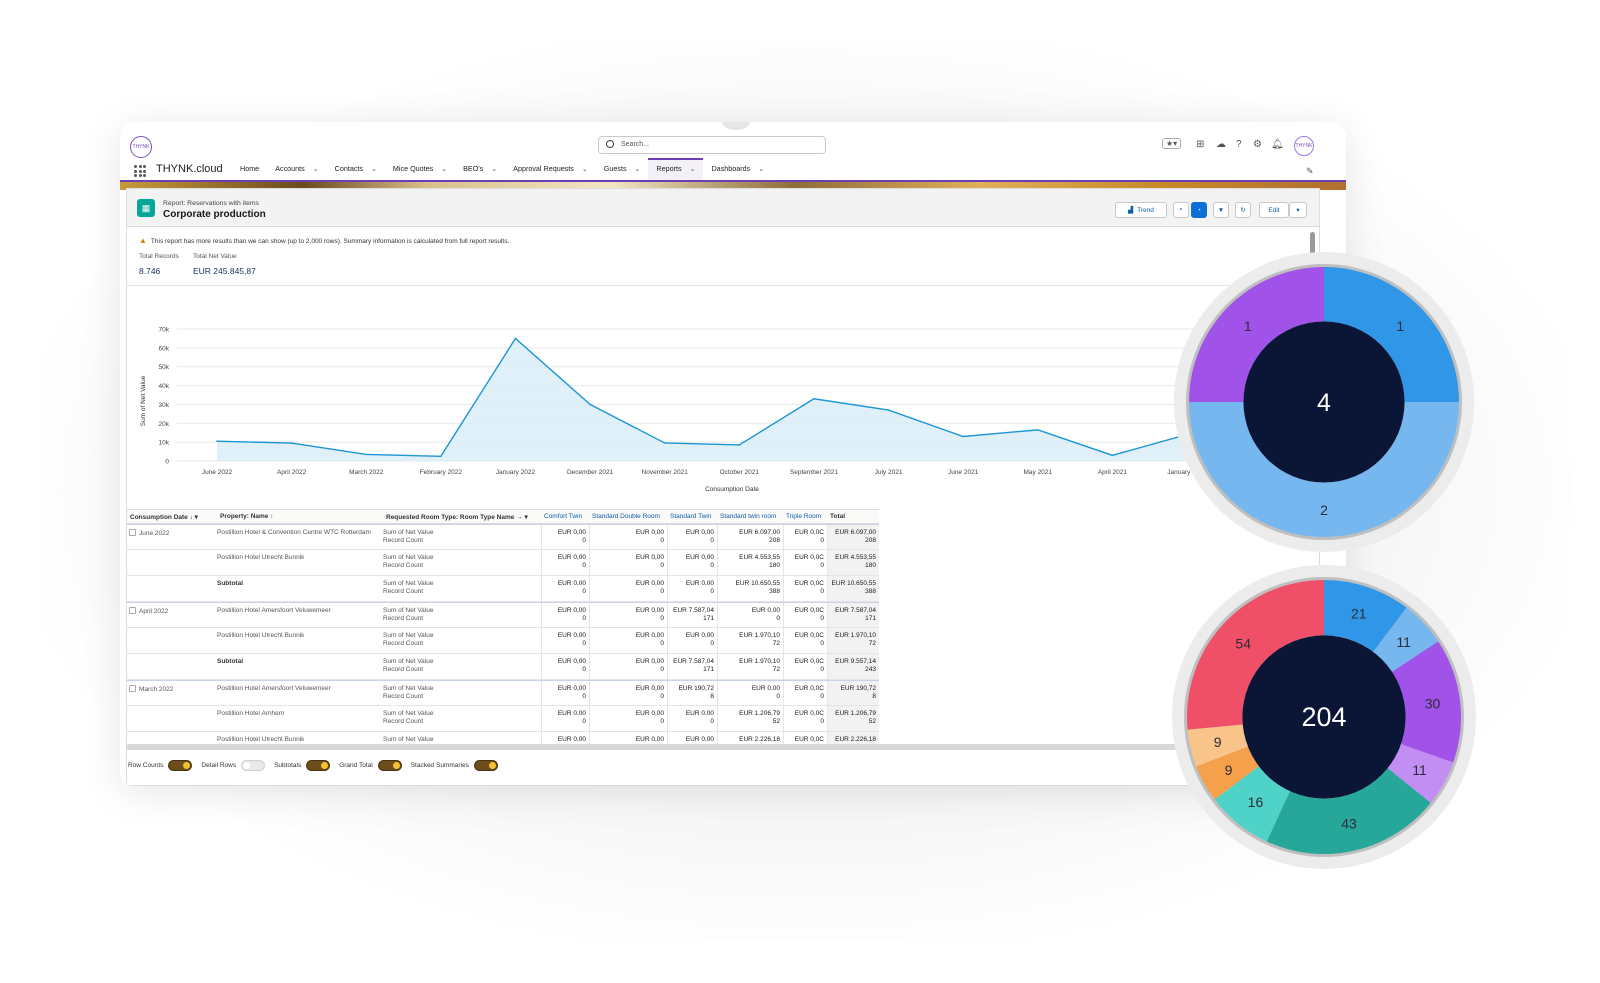 The image size is (1600, 983). What do you see at coordinates (622, 170) in the screenshot?
I see `nav-item-guests: Guests ⌄` at bounding box center [622, 170].